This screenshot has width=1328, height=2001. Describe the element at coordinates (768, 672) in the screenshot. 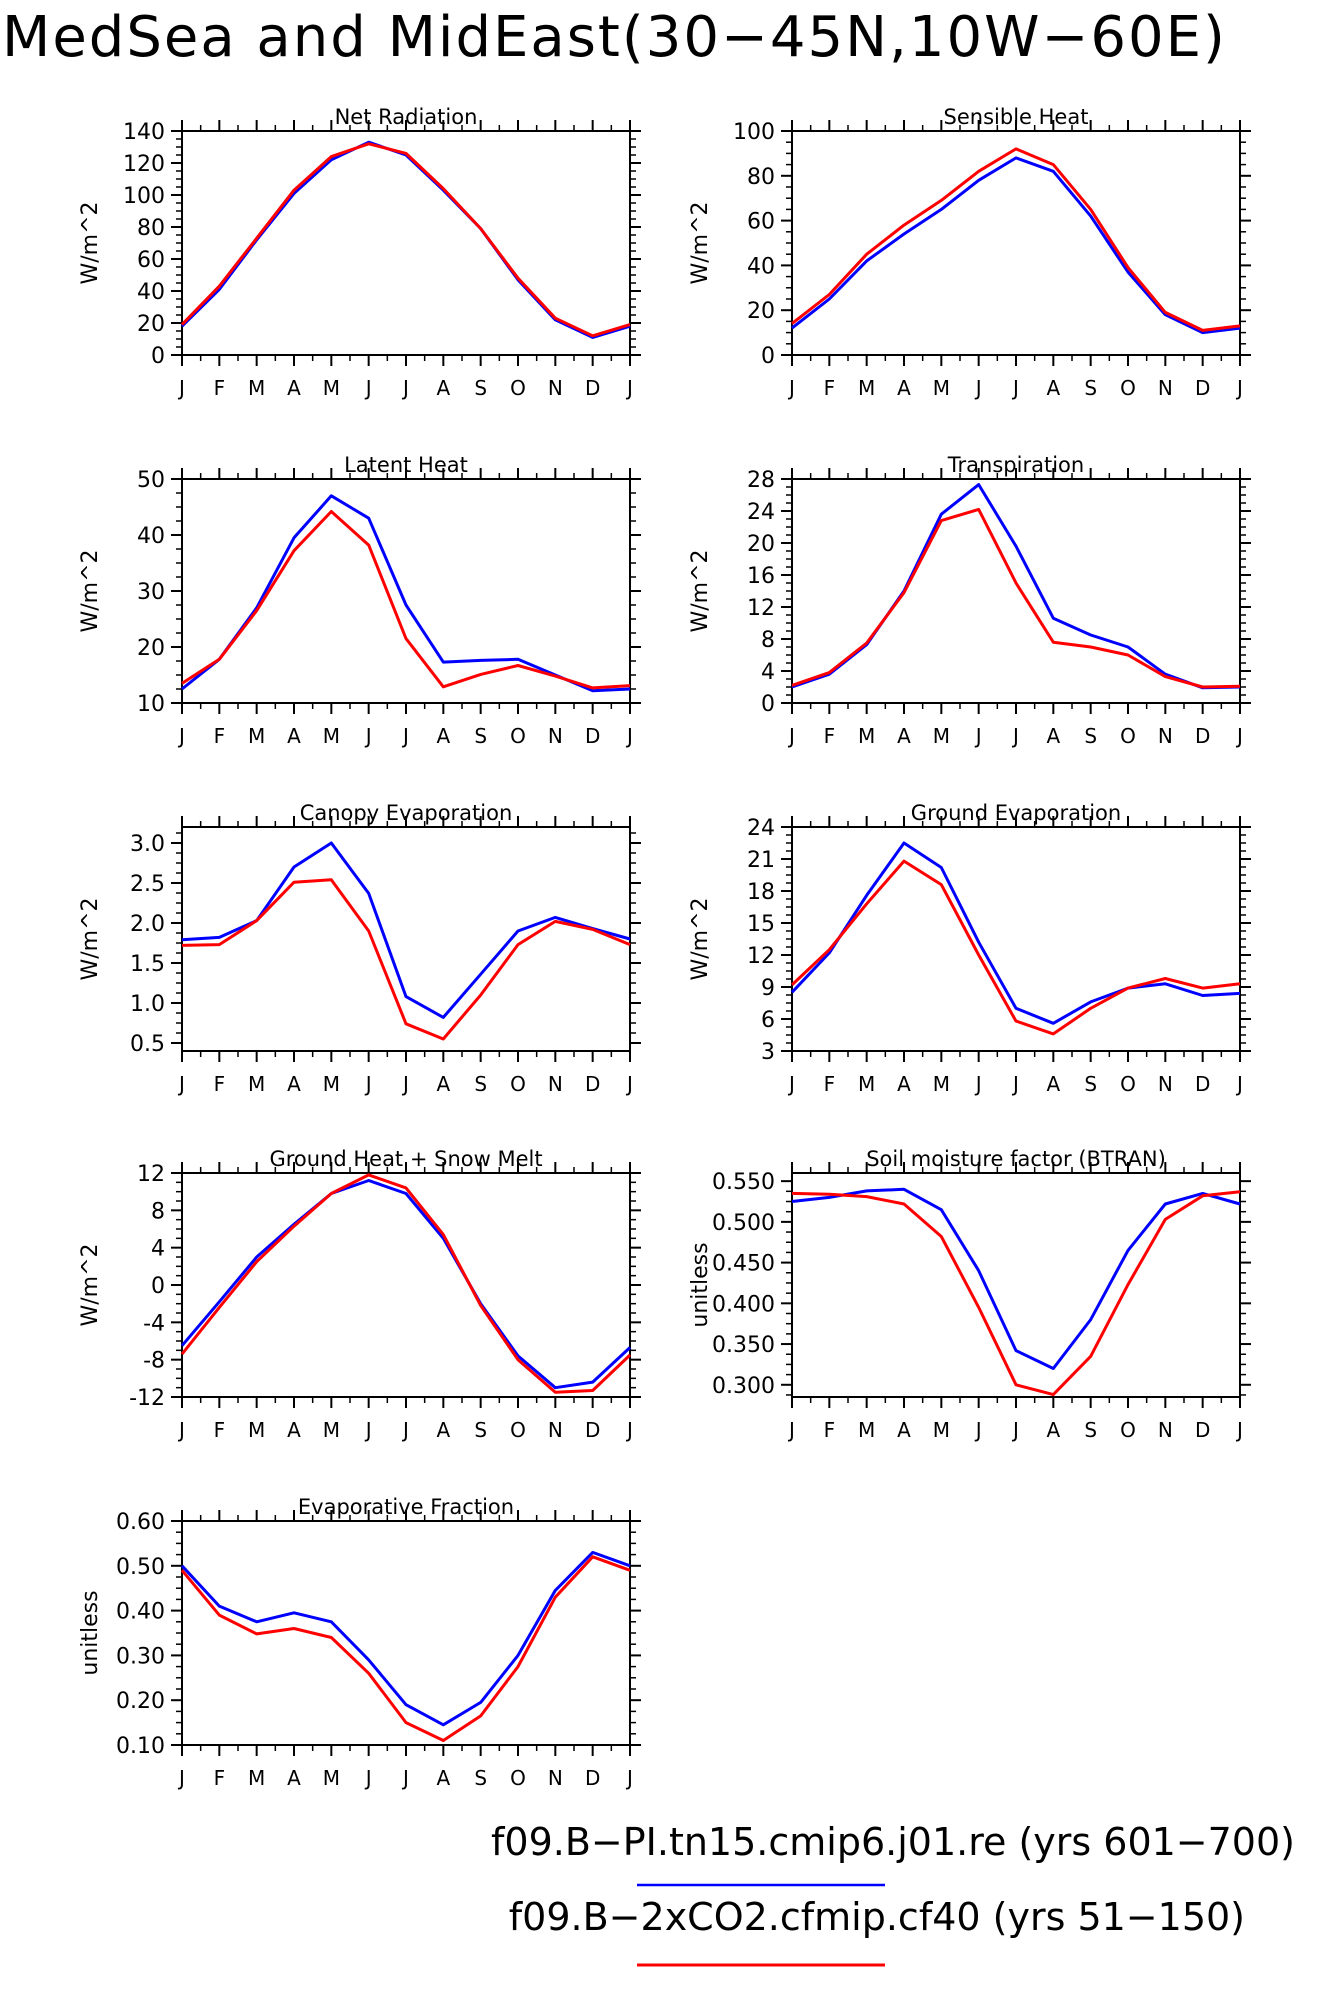

I see `y-tick-label: 4` at that location.